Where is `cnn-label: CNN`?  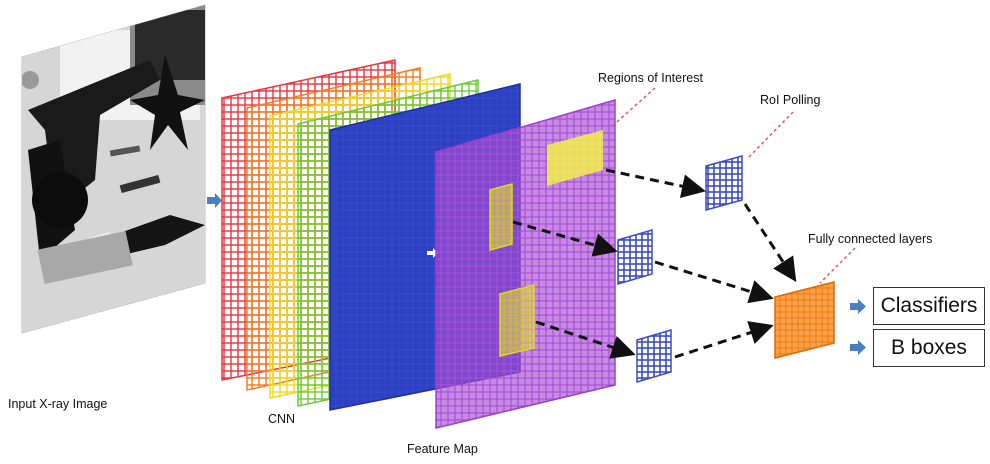 cnn-label: CNN is located at coordinates (282, 419).